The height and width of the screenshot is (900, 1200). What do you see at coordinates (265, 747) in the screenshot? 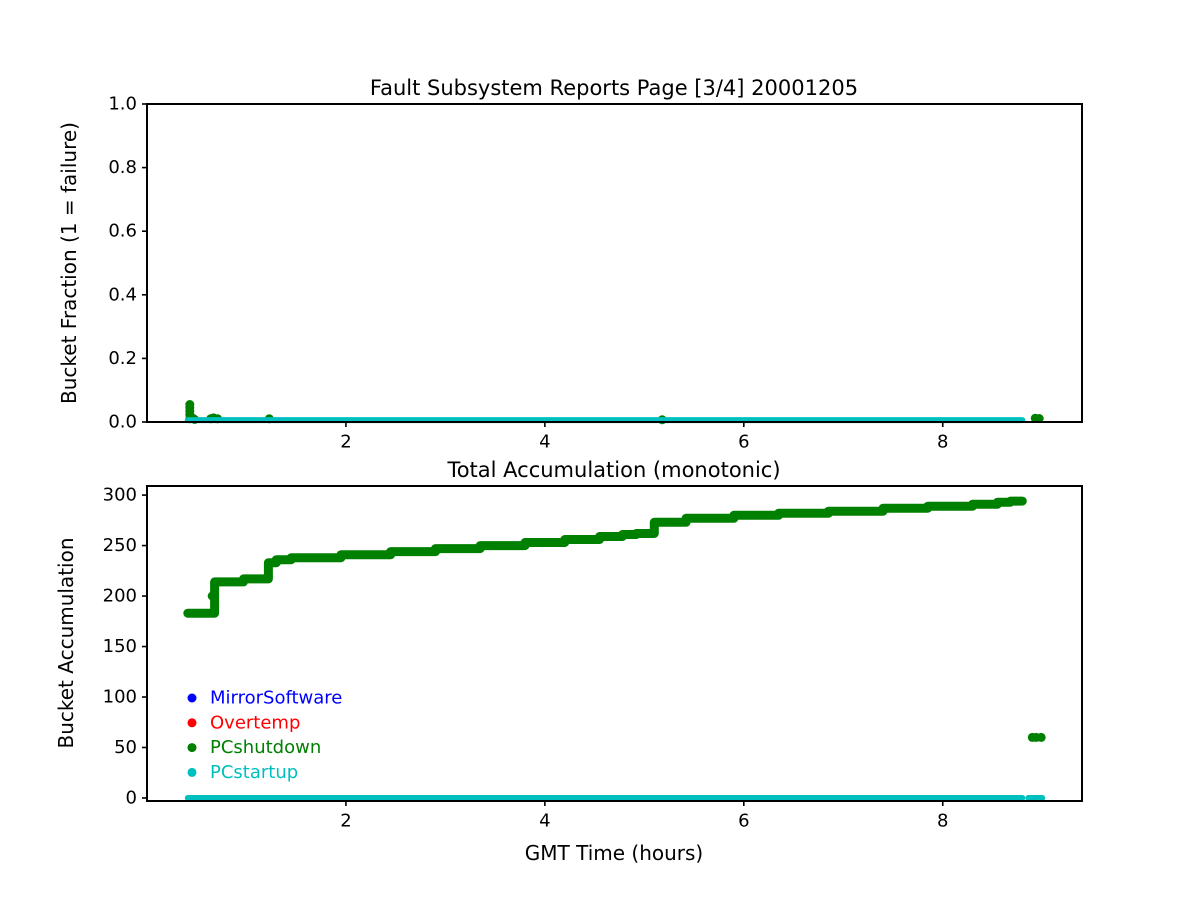
I see `legend-label-PCshutdown: PCshutdown` at bounding box center [265, 747].